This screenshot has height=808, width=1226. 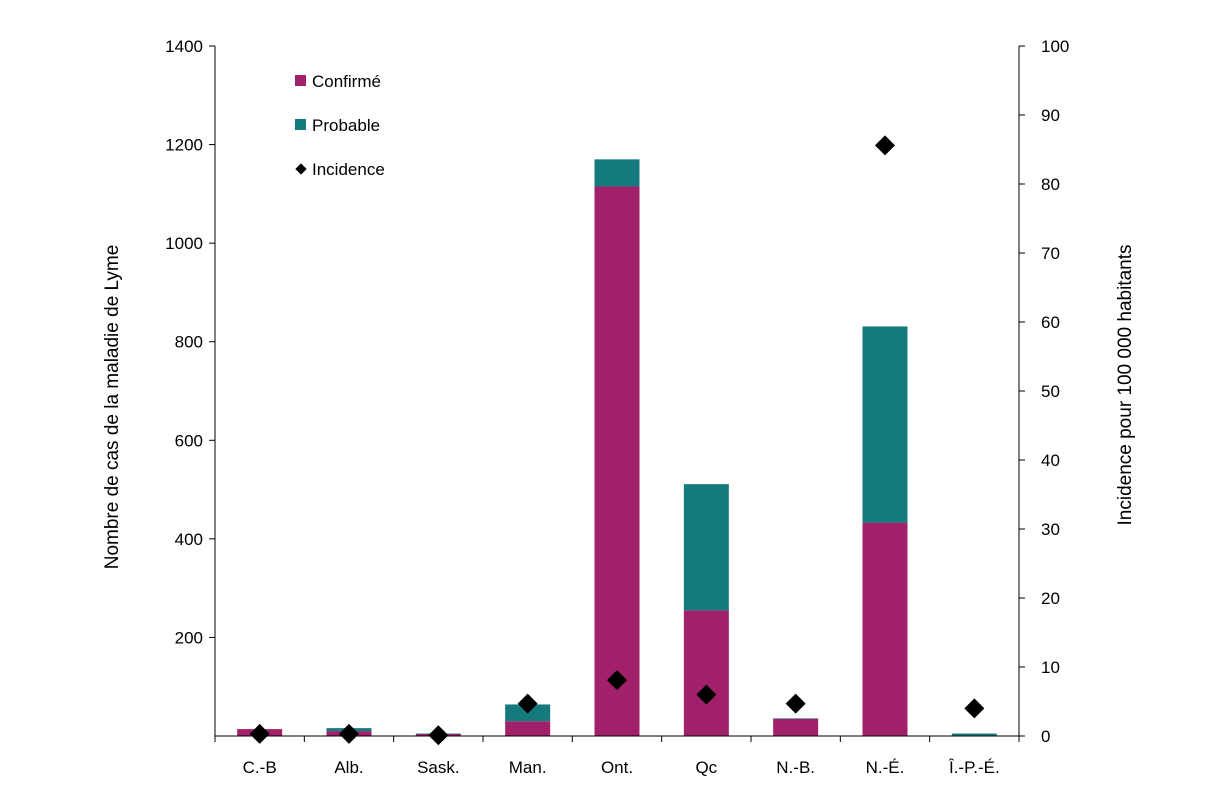 I want to click on y-tick-label: 400, so click(x=189, y=539).